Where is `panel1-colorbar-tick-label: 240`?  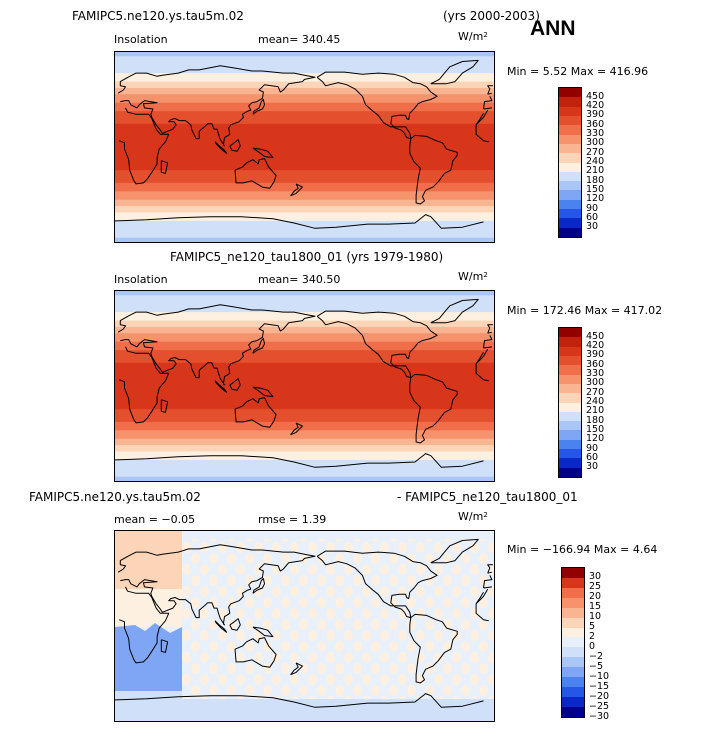
panel1-colorbar-tick-label: 240 is located at coordinates (595, 161).